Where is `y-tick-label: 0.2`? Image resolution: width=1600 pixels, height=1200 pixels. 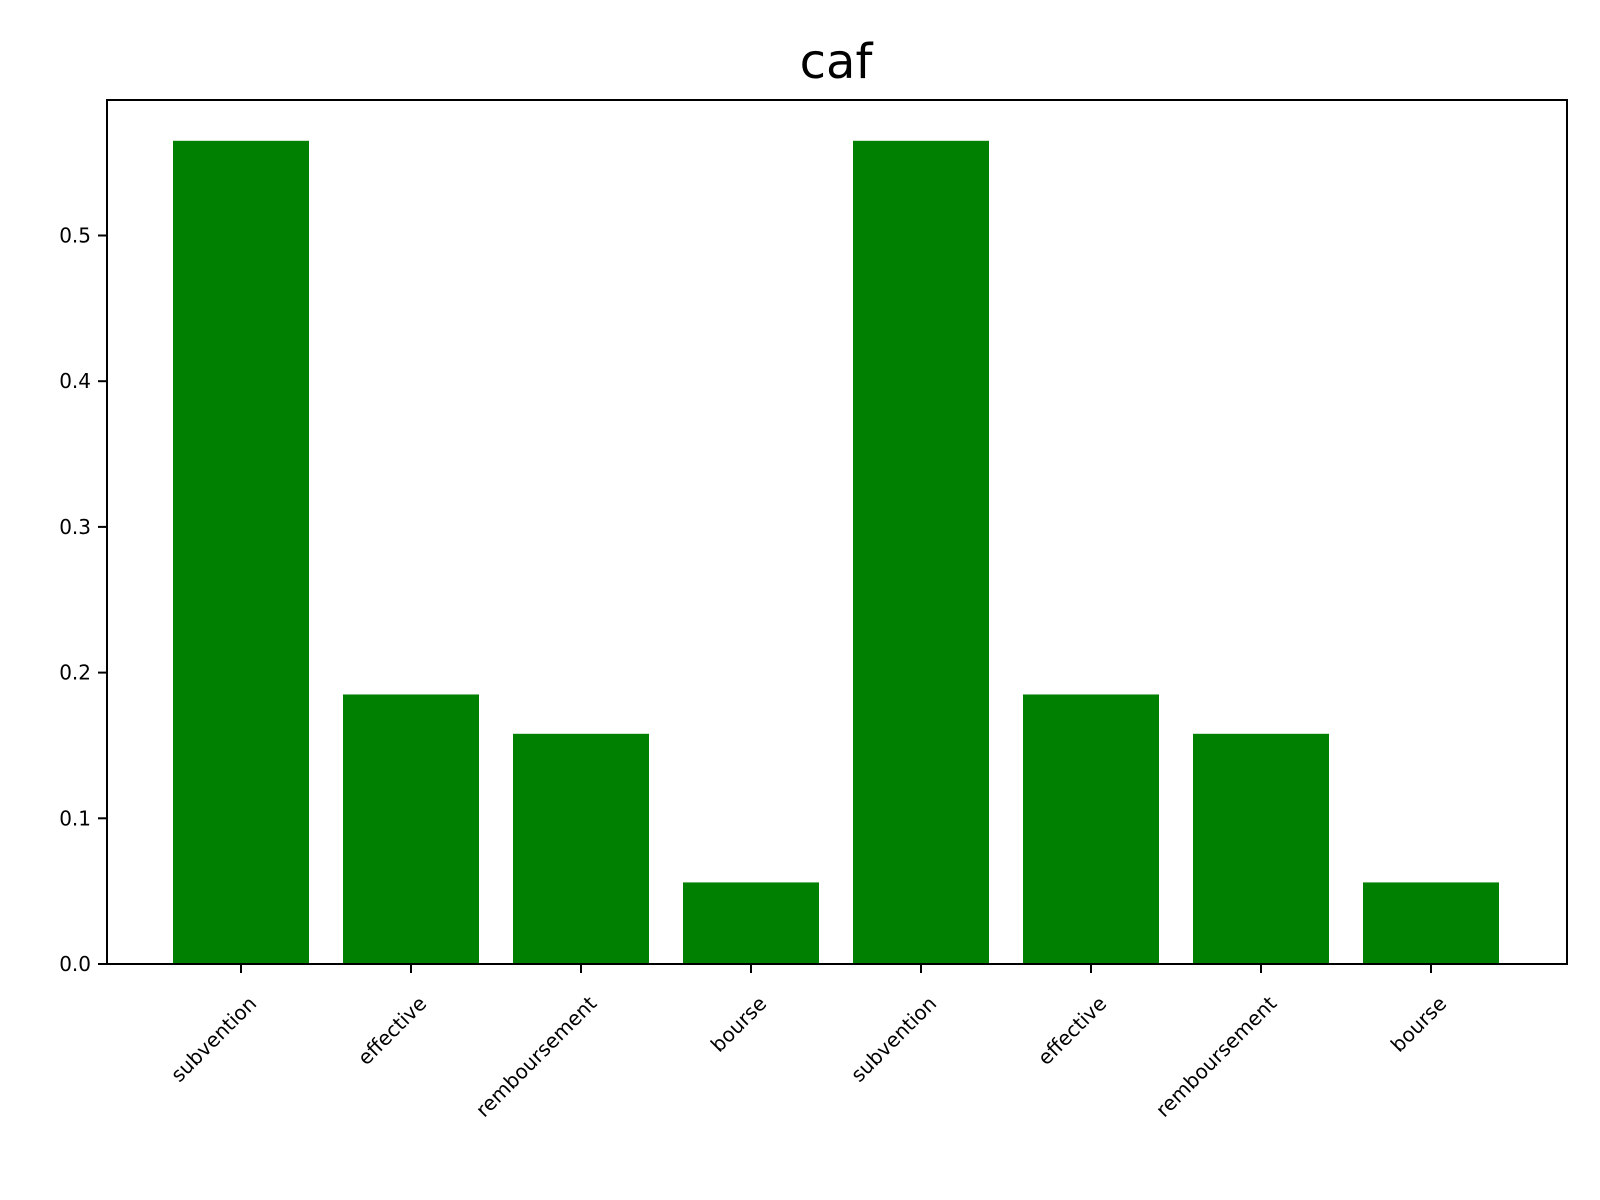 y-tick-label: 0.2 is located at coordinates (75, 673).